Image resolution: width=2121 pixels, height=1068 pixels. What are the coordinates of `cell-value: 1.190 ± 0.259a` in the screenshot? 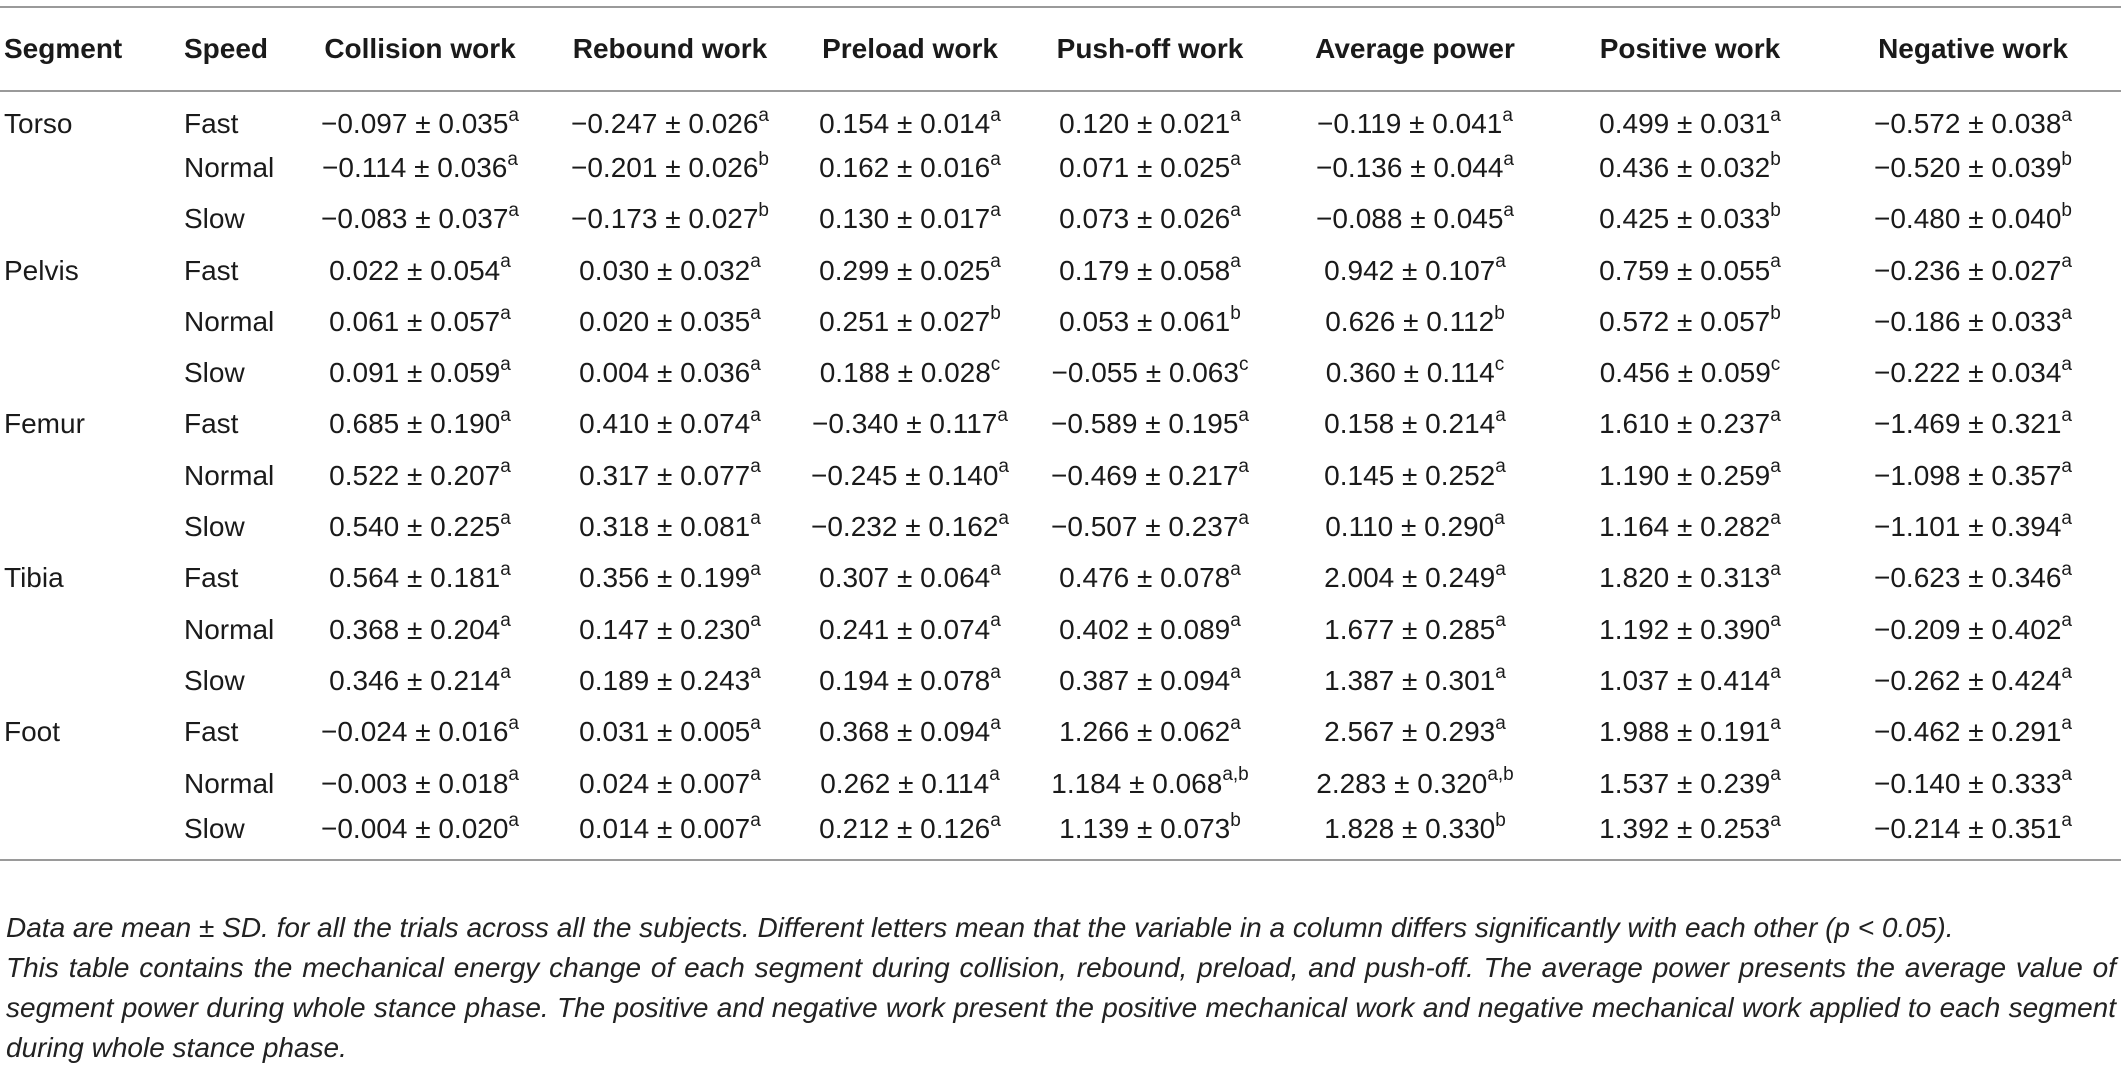 It's located at (1690, 475).